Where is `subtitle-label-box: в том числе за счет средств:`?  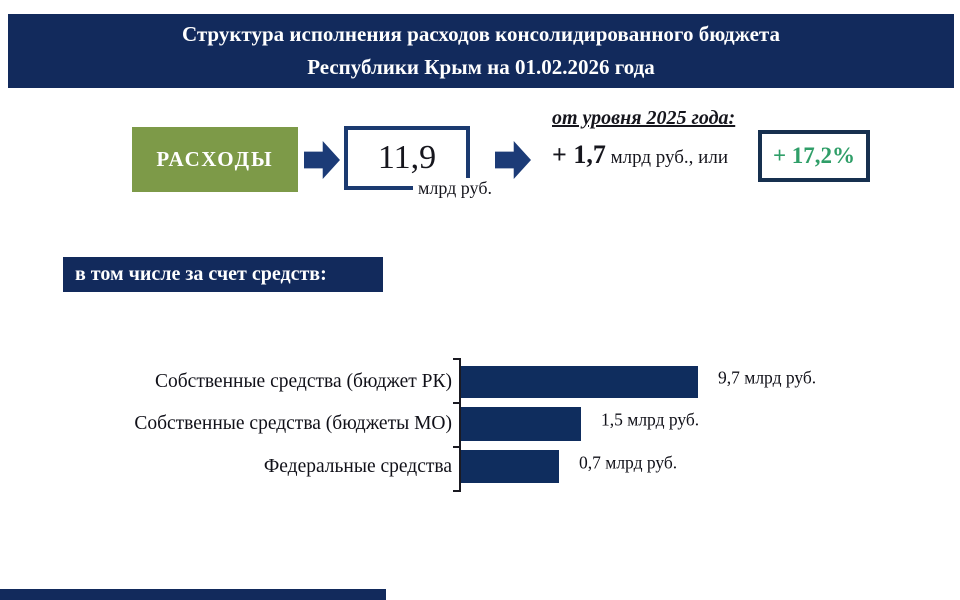
subtitle-label-box: в том числе за счет средств: is located at coordinates (223, 274).